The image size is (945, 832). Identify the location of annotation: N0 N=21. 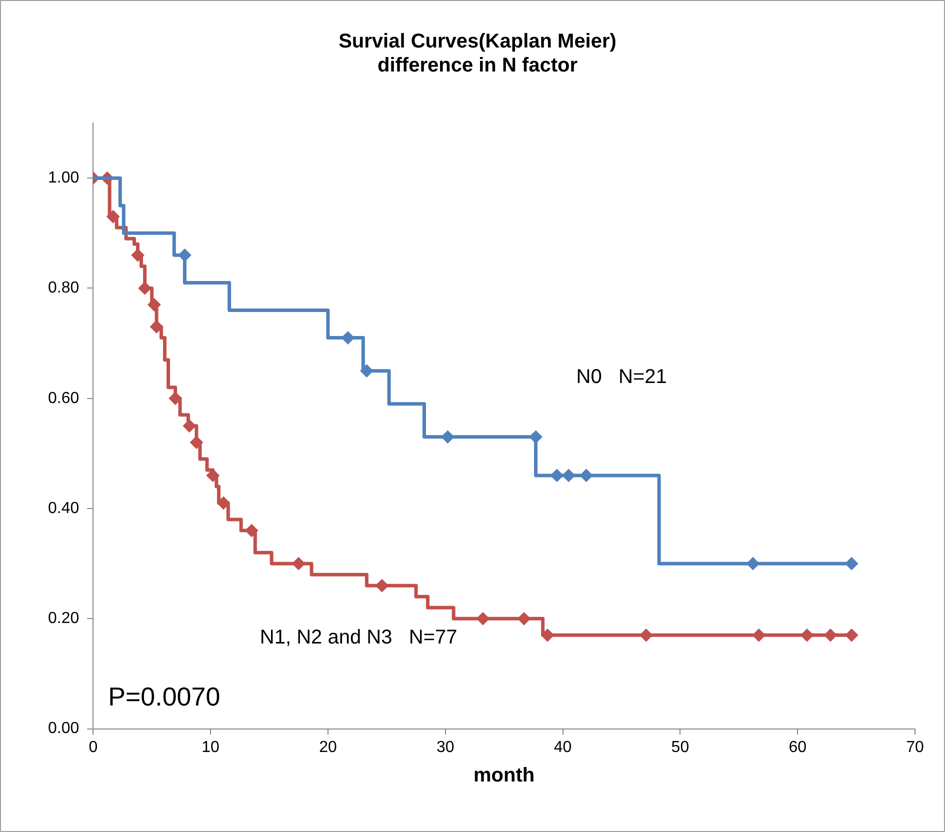
(621, 377).